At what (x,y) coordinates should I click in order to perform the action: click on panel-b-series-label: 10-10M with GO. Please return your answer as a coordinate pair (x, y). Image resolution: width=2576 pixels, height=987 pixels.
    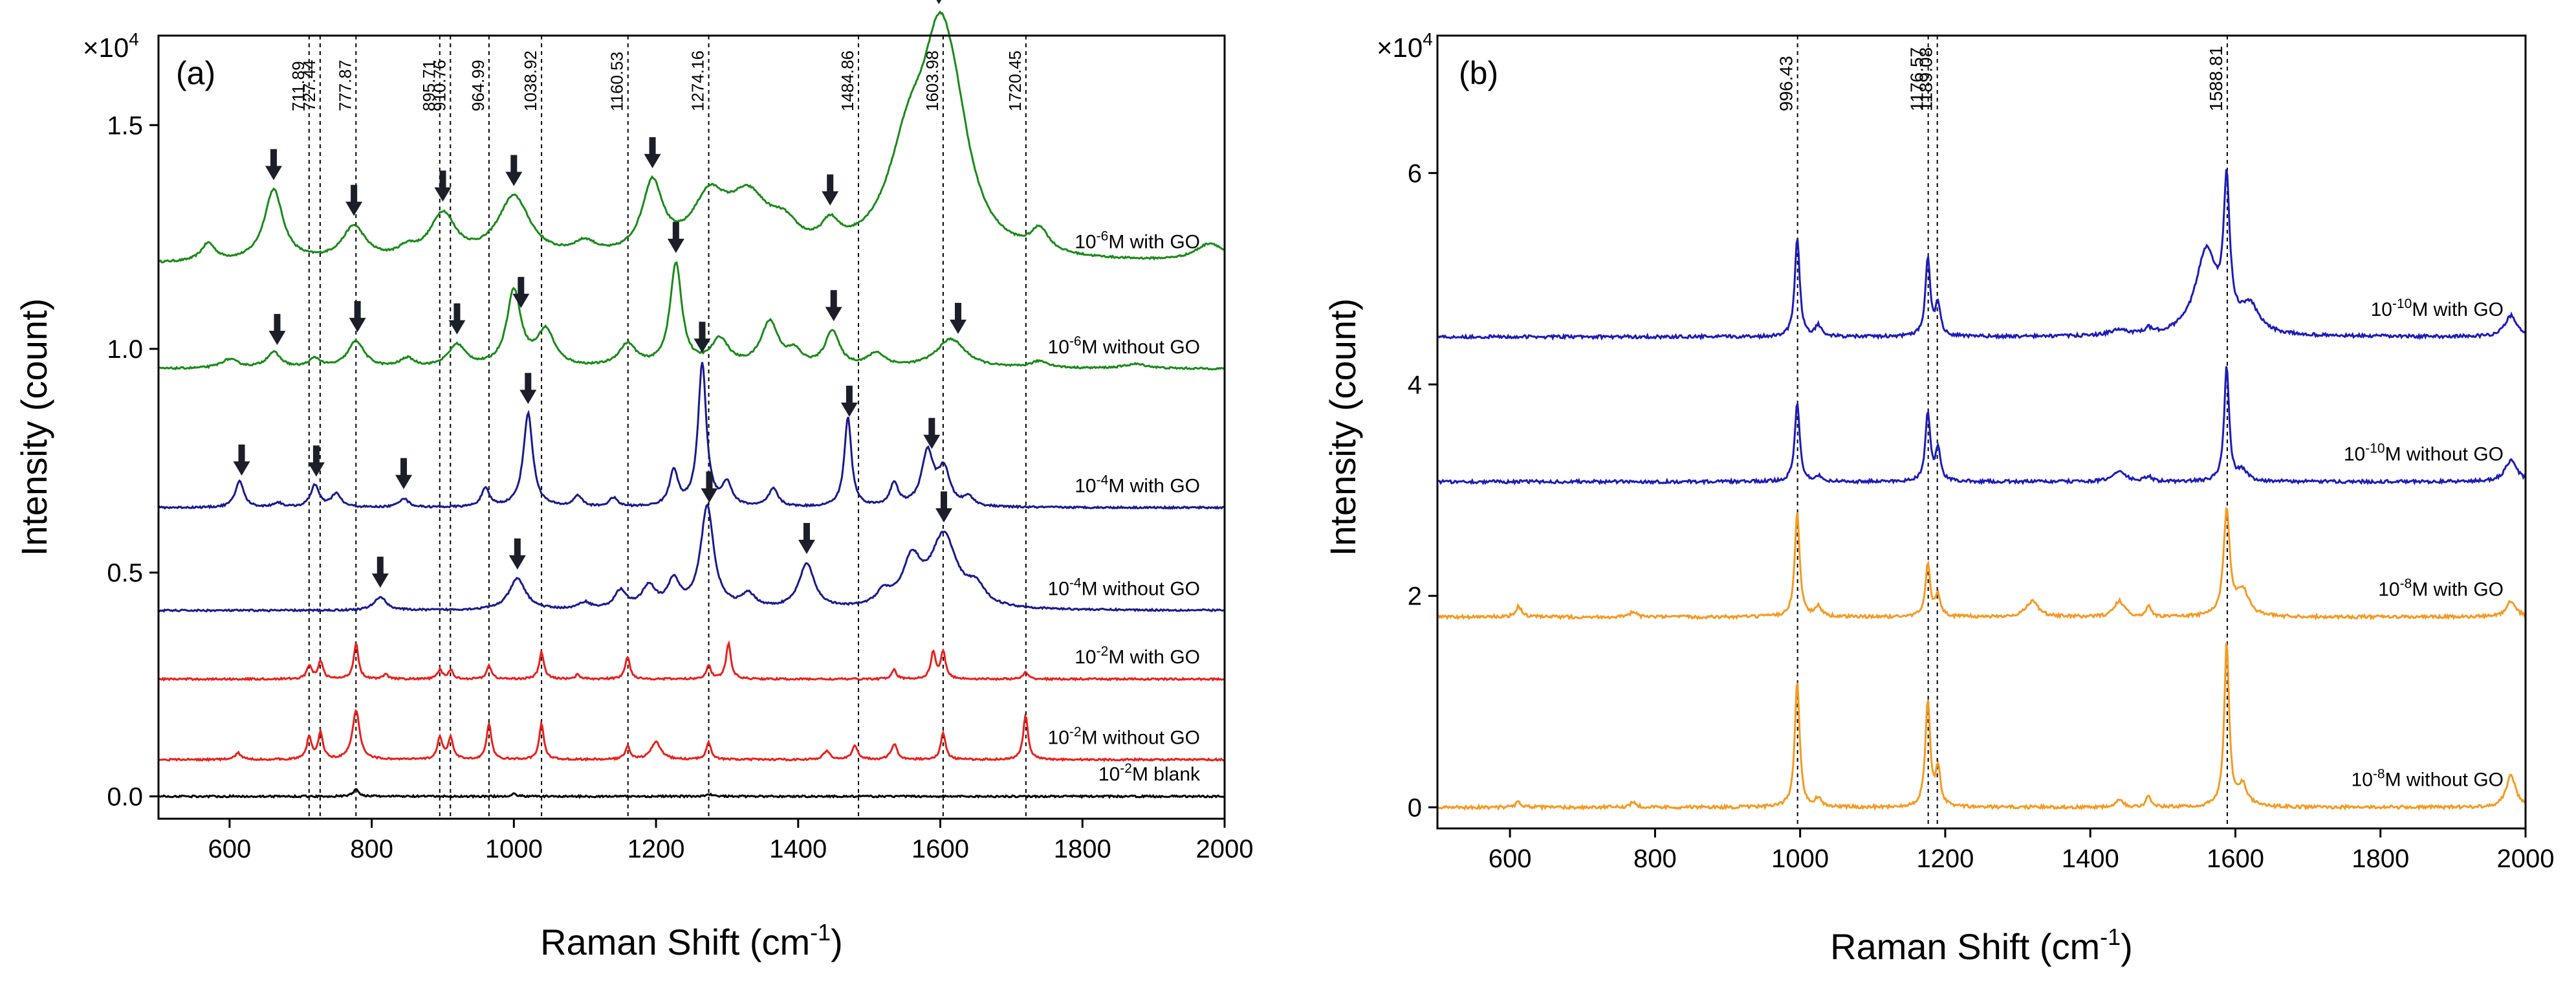
    Looking at the image, I should click on (2437, 308).